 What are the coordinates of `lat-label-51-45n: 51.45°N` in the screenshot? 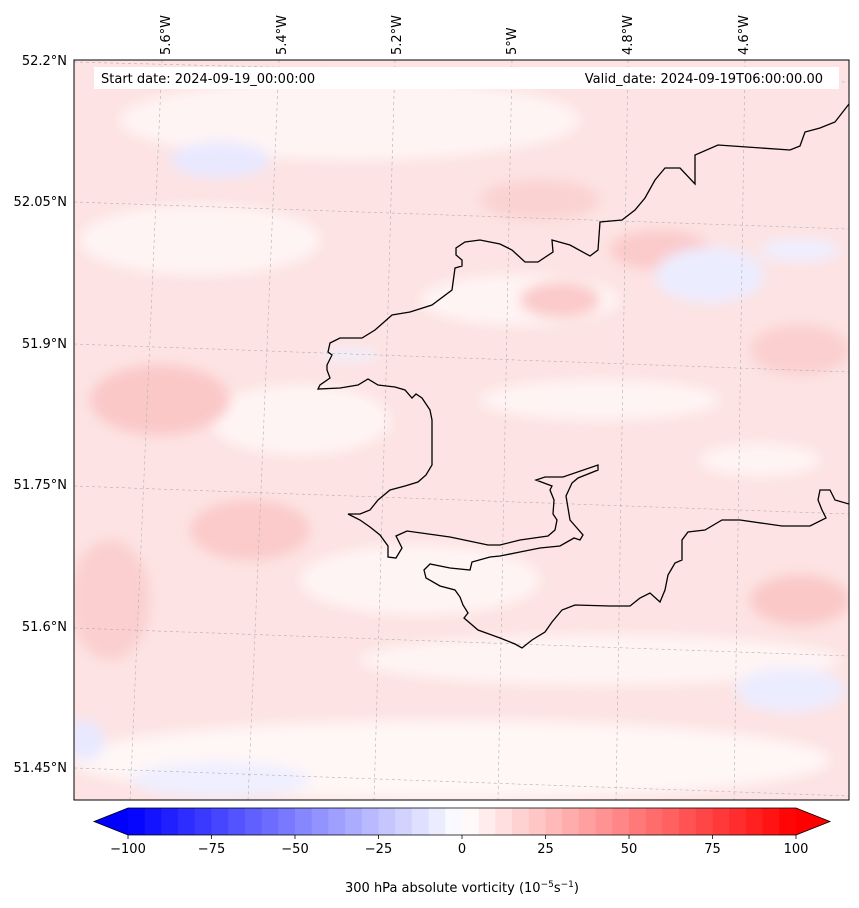 It's located at (40, 768).